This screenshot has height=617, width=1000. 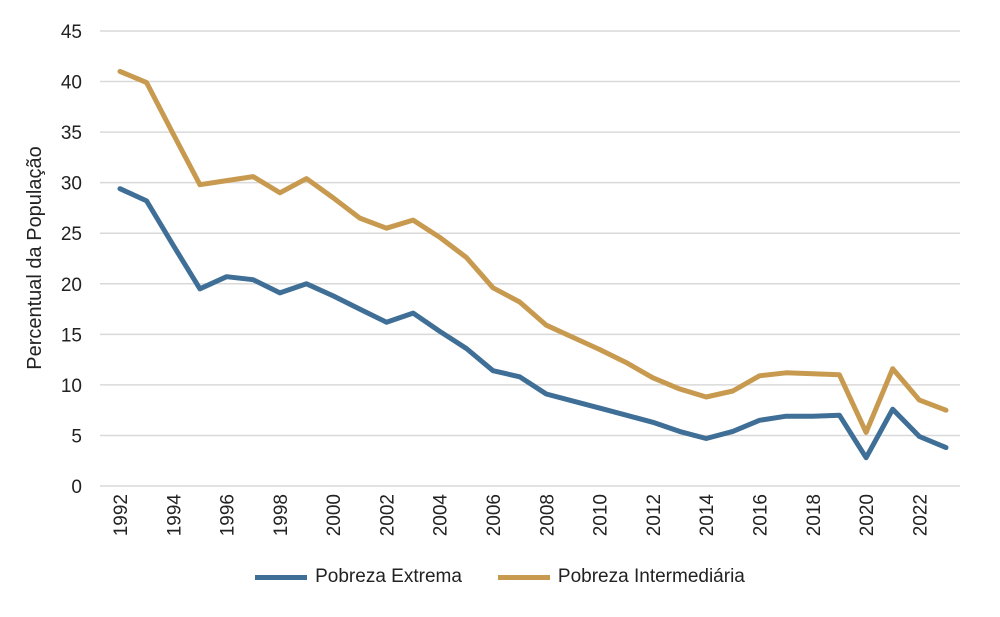 I want to click on y-tick-label: 30, so click(x=71, y=184).